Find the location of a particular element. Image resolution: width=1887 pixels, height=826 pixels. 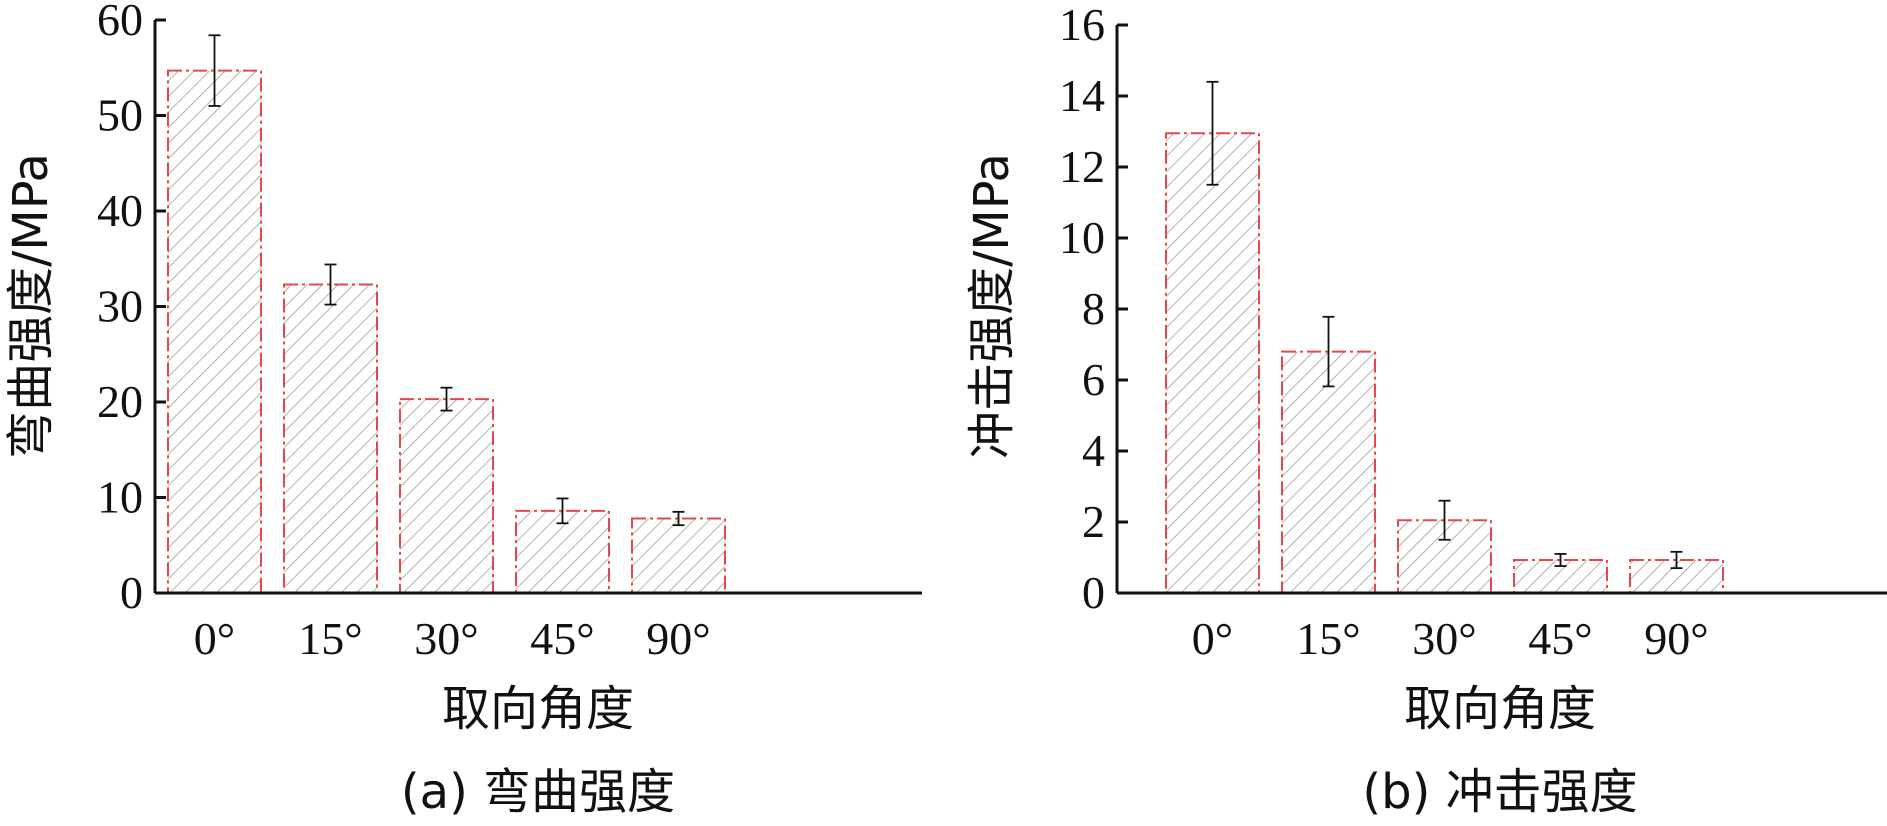

panel-a-x-tick-label: 15° is located at coordinates (330, 638).